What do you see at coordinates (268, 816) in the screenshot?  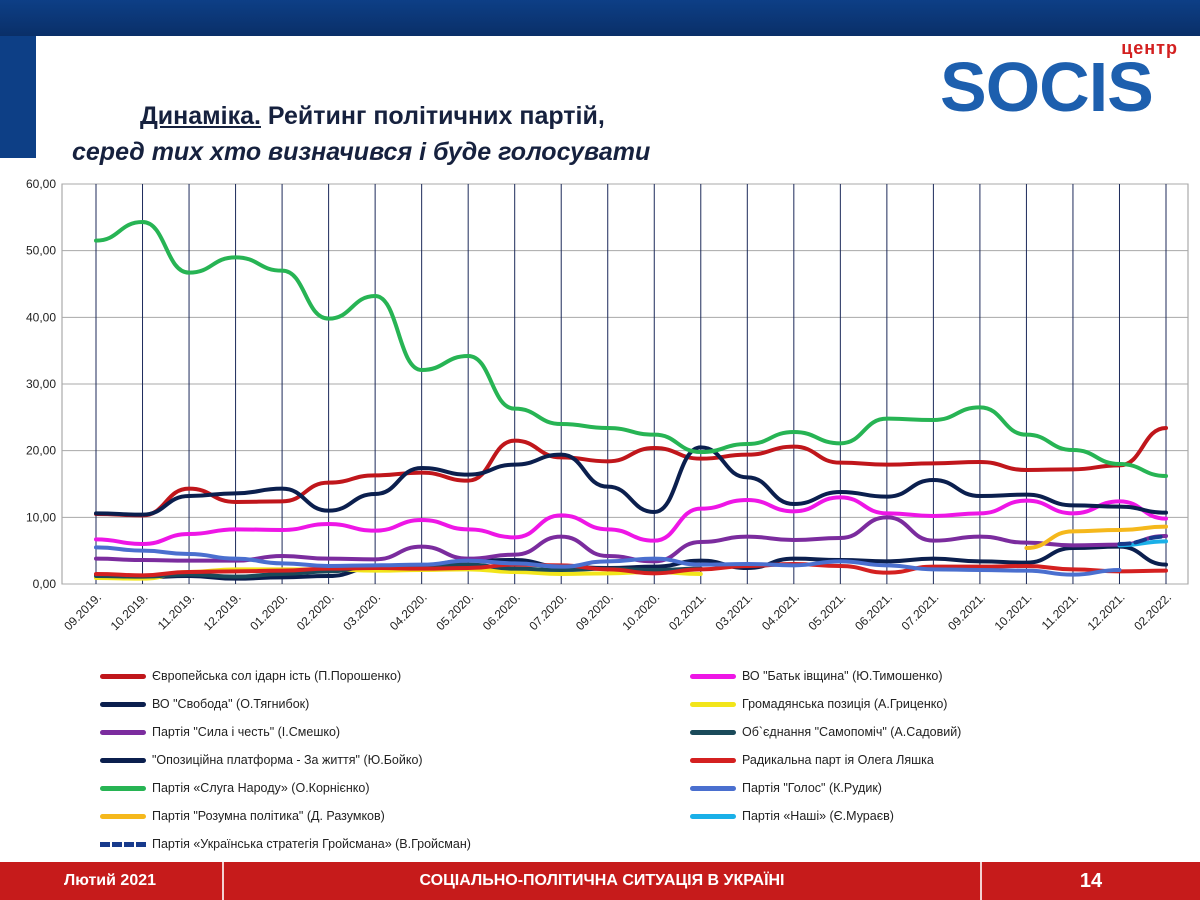 I see `legend-label: Партія "Розумна політика" (Д. Разумков)` at bounding box center [268, 816].